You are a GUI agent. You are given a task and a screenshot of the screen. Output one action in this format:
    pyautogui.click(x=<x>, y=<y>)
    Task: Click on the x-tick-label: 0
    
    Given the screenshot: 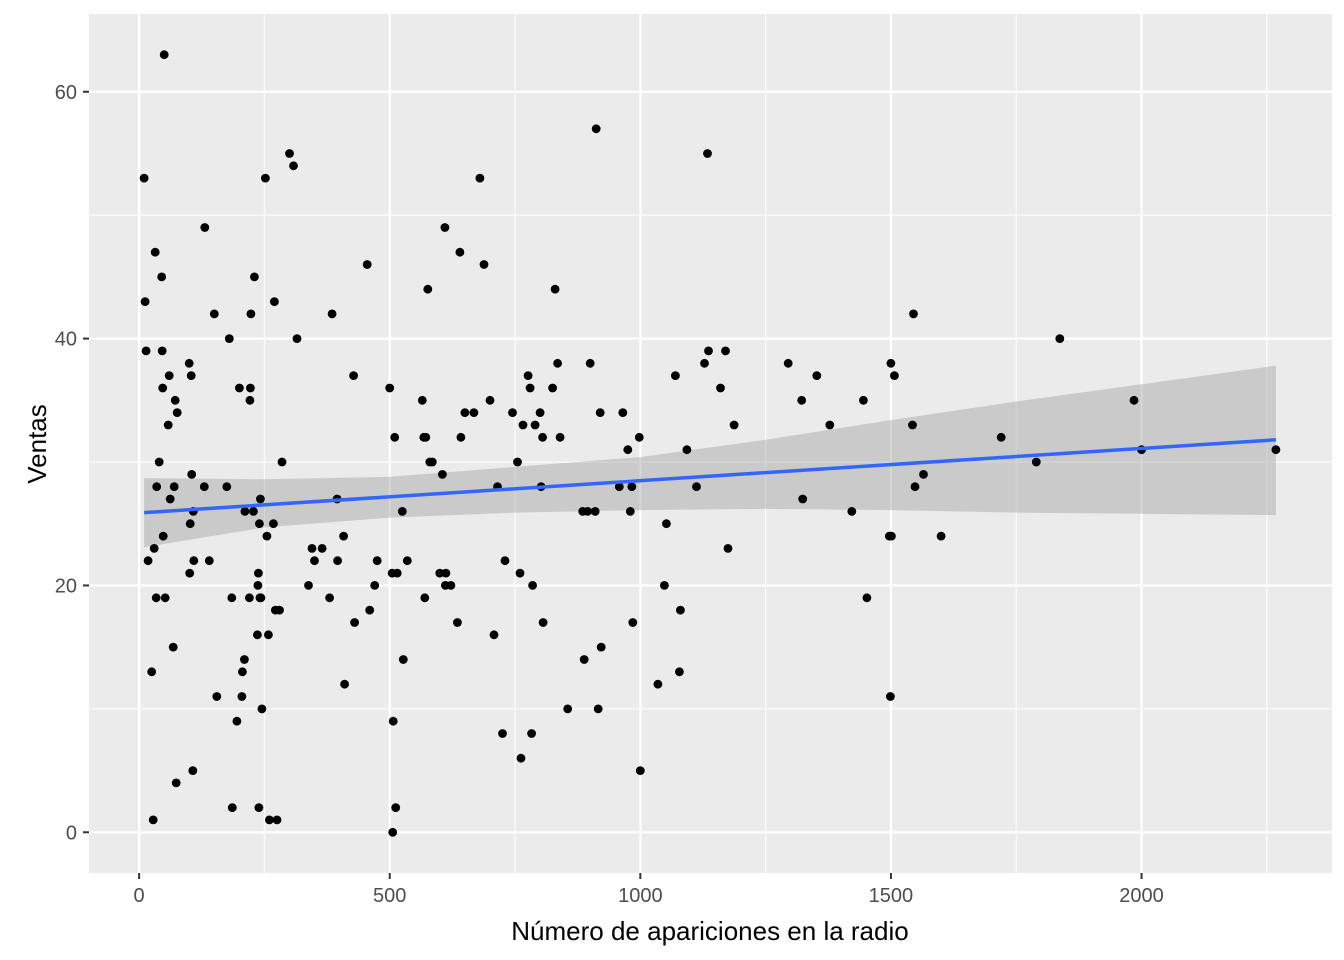 What is the action you would take?
    pyautogui.click(x=139, y=896)
    